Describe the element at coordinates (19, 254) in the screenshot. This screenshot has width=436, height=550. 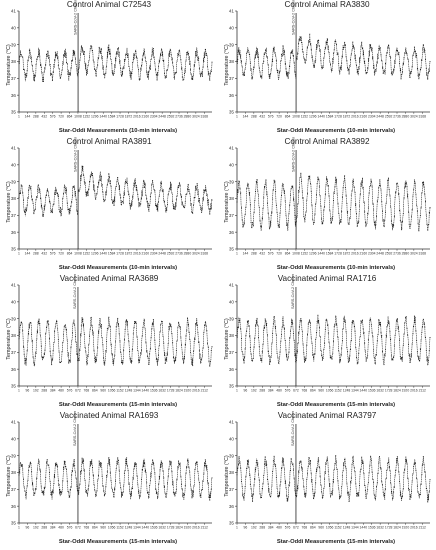
I see `x-tick-label: 1` at that location.